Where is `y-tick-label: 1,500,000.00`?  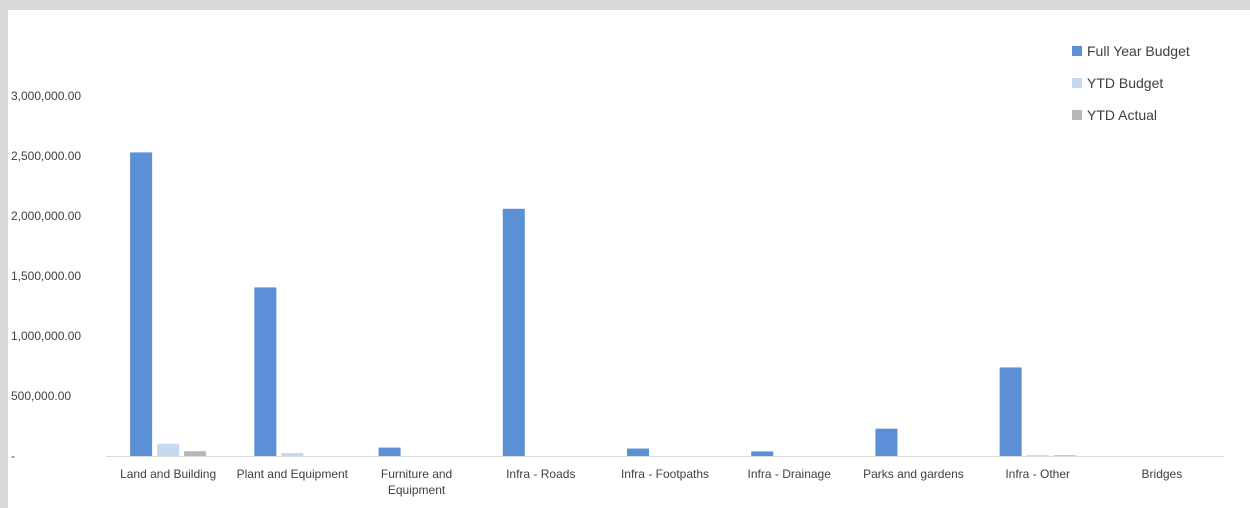
y-tick-label: 1,500,000.00 is located at coordinates (46, 276).